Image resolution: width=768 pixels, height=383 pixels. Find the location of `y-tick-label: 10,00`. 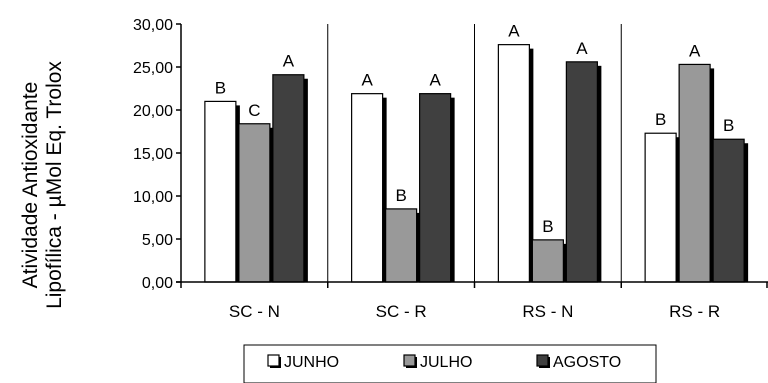

y-tick-label: 10,00 is located at coordinates (153, 197).